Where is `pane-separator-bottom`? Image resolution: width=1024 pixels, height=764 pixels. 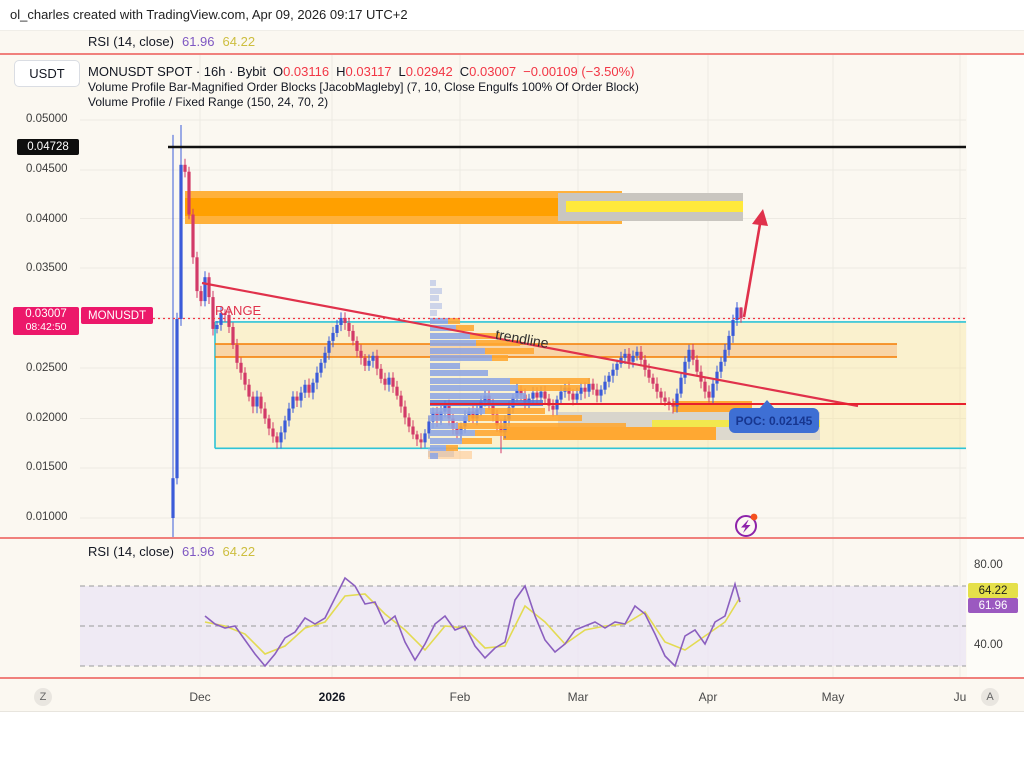
pane-separator-bottom is located at coordinates (512, 678).